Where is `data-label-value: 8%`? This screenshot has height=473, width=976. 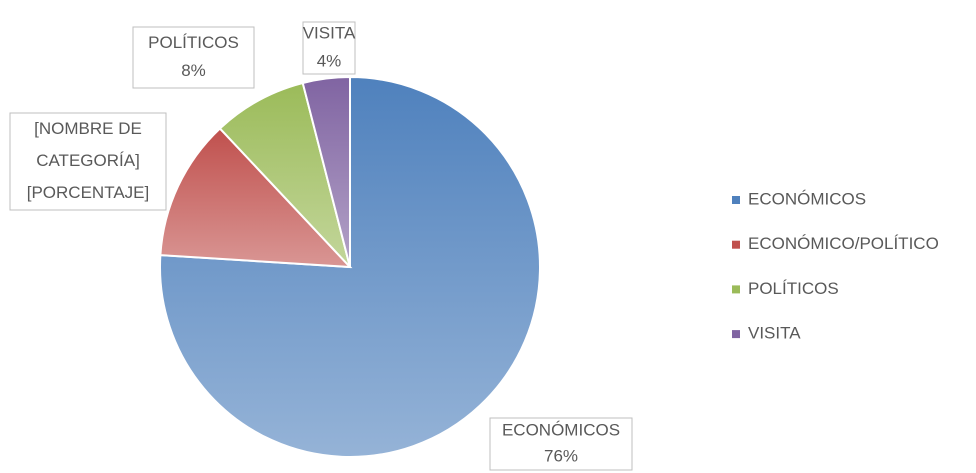
data-label-value: 8% is located at coordinates (193, 70).